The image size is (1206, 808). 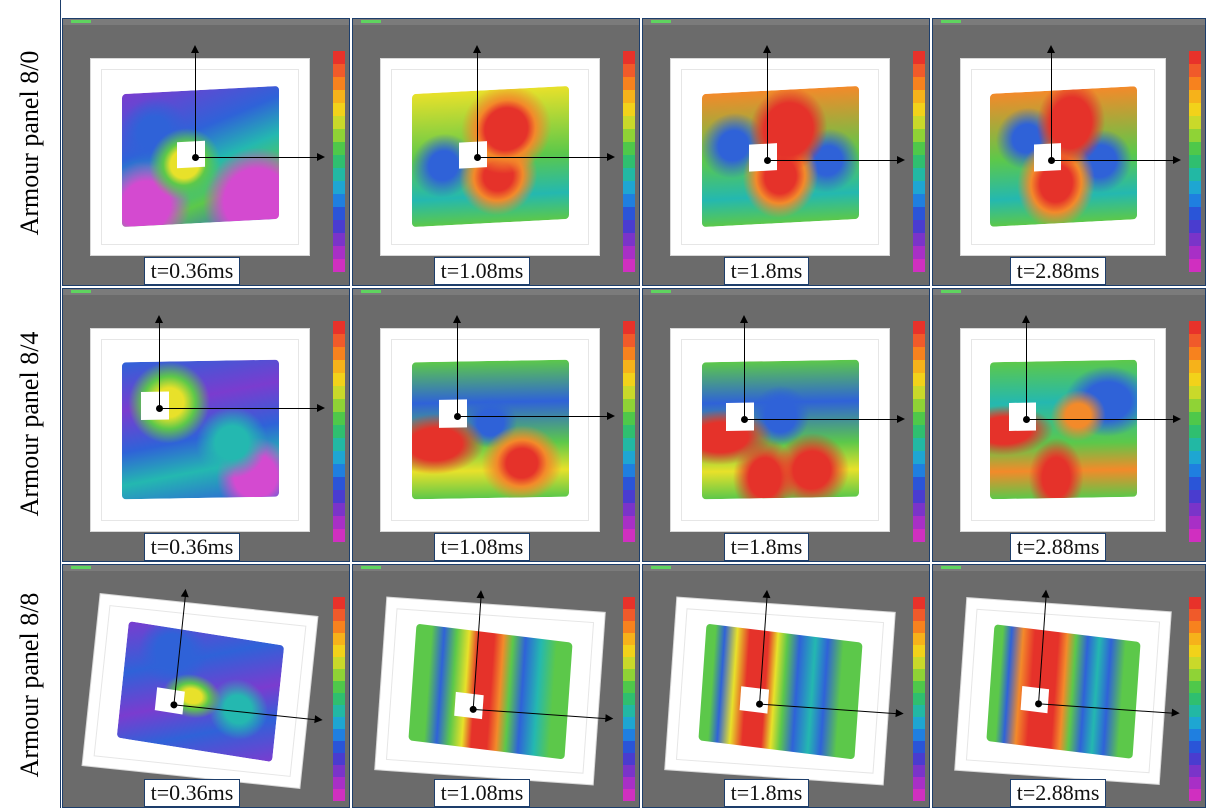 I want to click on result-panel-row3-col4: t=2.88ms, so click(x=1069, y=686).